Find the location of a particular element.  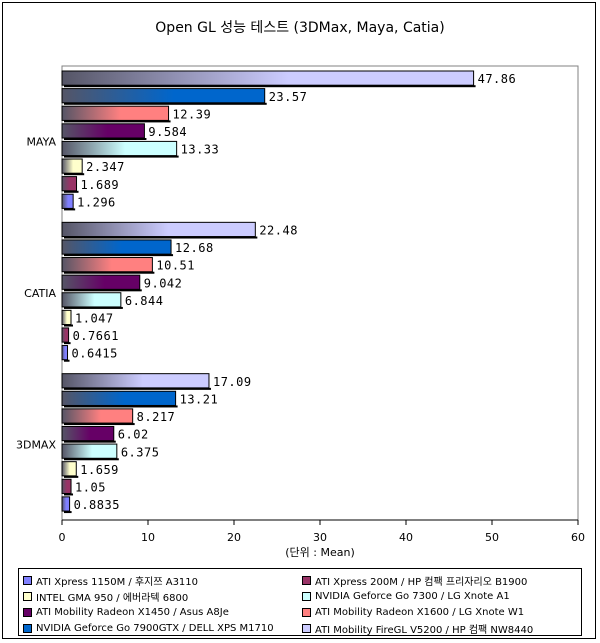

category-label-MAYA: MAYA is located at coordinates (41, 142).